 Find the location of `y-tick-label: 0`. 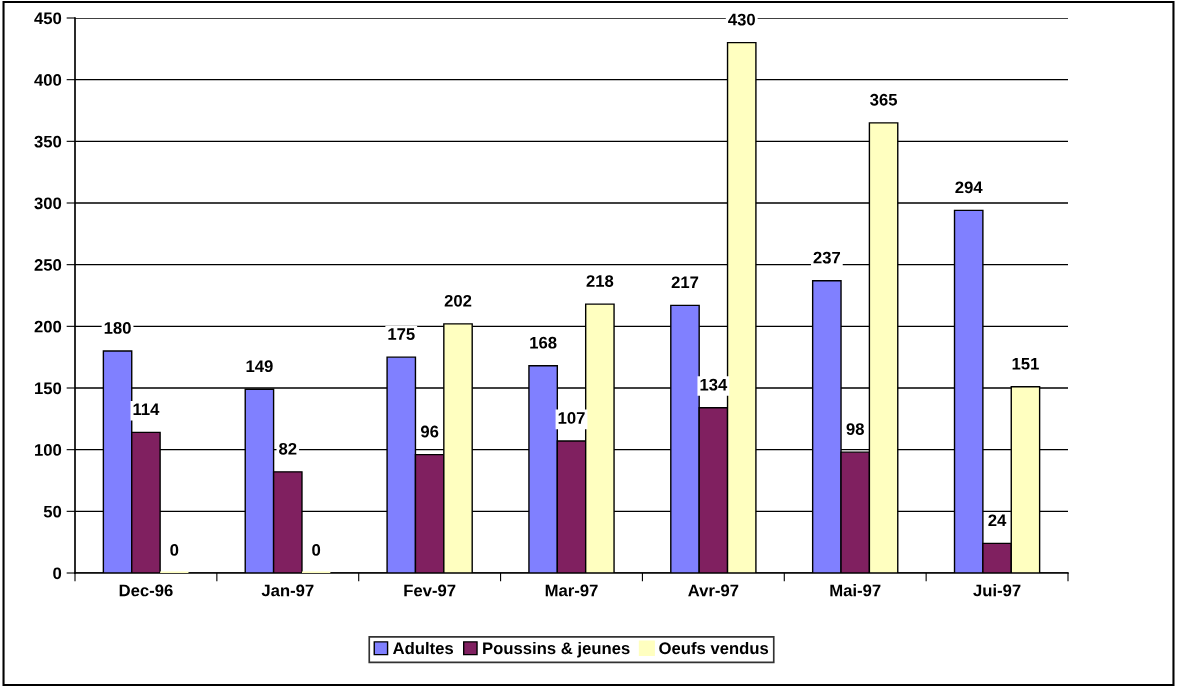

y-tick-label: 0 is located at coordinates (57, 573).